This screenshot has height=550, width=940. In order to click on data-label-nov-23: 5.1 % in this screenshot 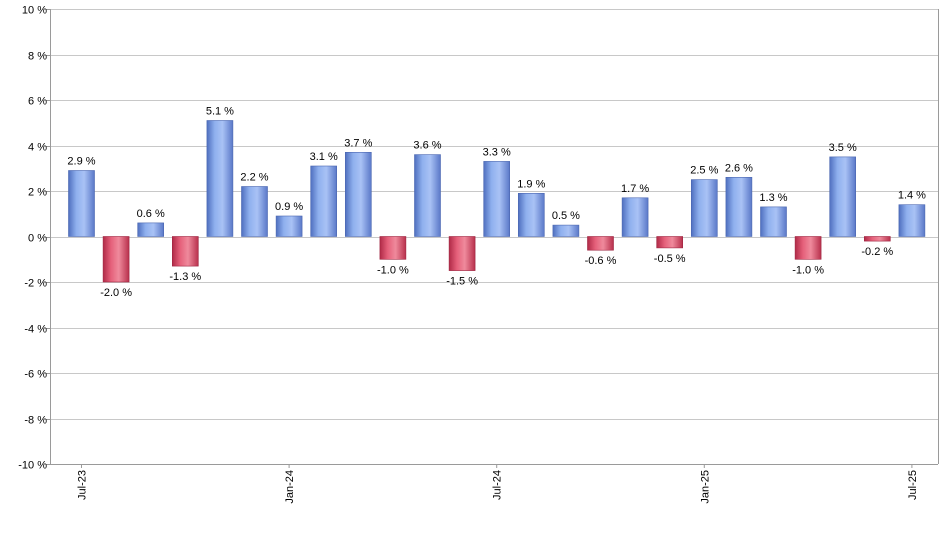, I will do `click(220, 112)`.